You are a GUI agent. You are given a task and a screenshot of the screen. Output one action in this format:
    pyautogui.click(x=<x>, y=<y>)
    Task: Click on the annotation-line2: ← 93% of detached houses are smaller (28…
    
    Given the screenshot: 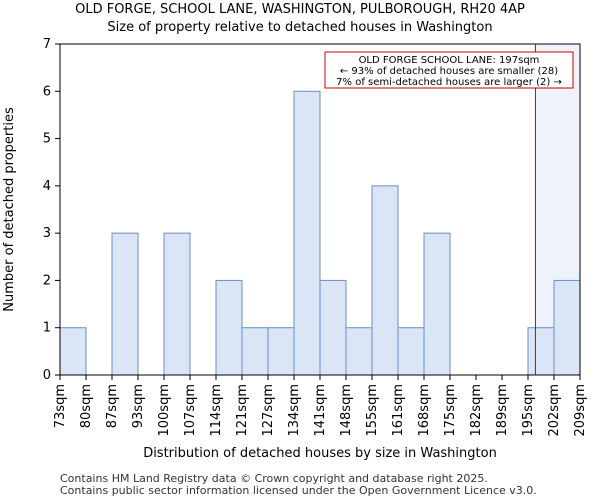 What is the action you would take?
    pyautogui.click(x=449, y=71)
    